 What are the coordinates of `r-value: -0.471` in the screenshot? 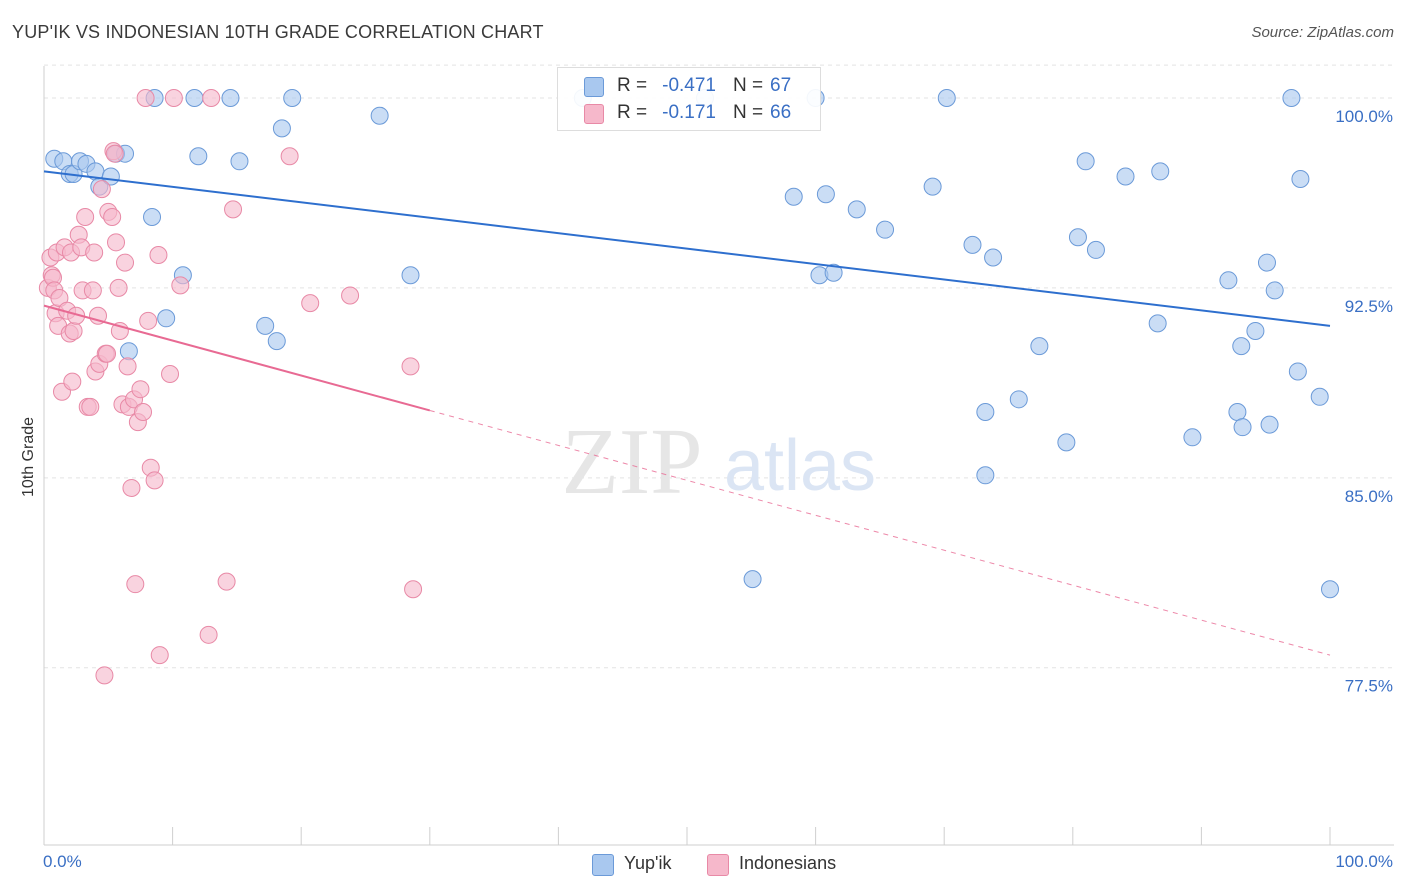 It's located at (689, 85).